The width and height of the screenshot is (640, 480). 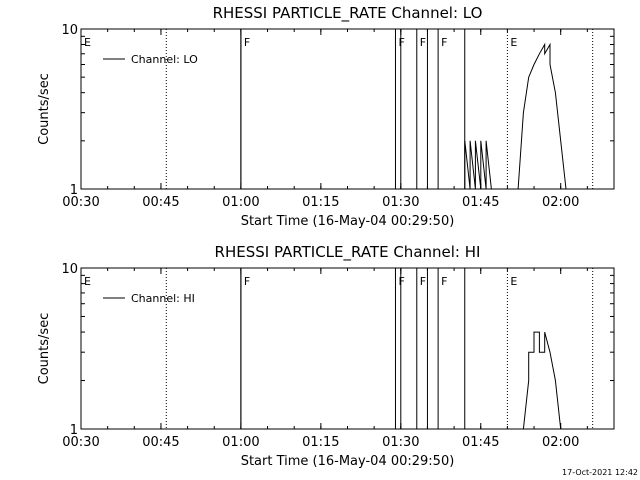 I want to click on legend-label: Channel: LO, so click(x=164, y=59).